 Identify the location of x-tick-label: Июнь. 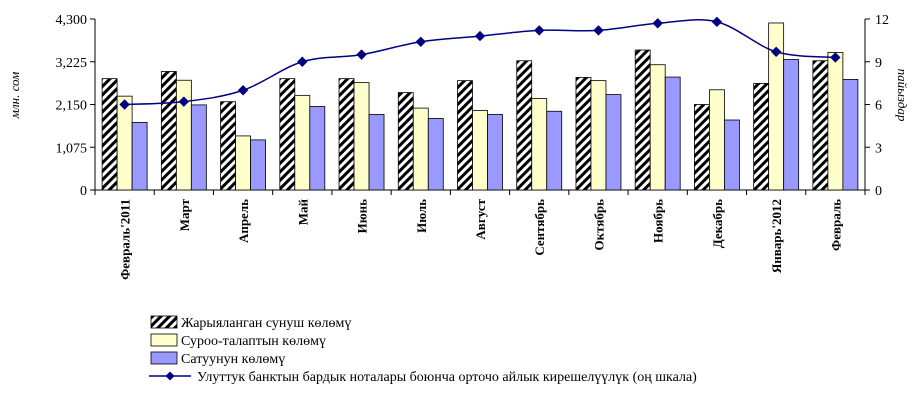
(362, 216).